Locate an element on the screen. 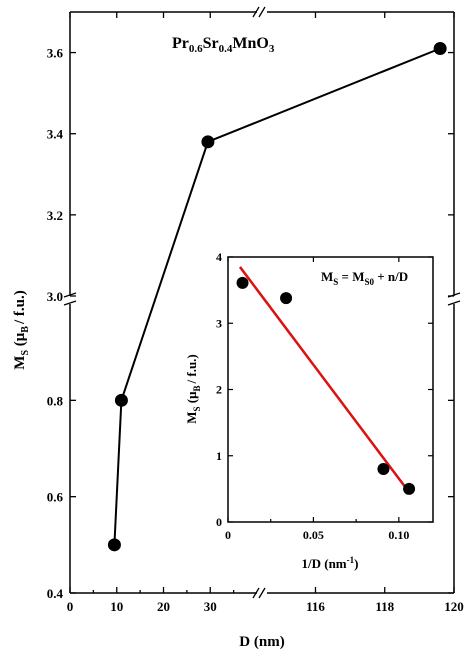  x-axis-label: D (nm) is located at coordinates (261, 642).